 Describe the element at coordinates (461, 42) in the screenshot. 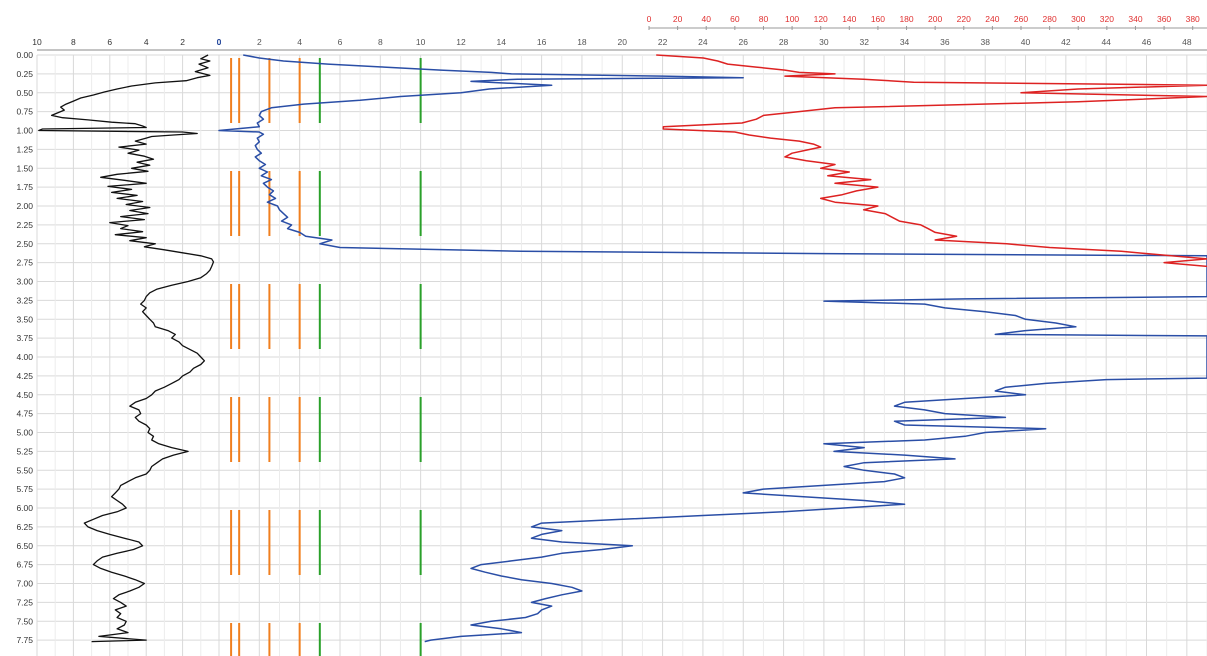

I see `main-x-tick-label: 12` at that location.